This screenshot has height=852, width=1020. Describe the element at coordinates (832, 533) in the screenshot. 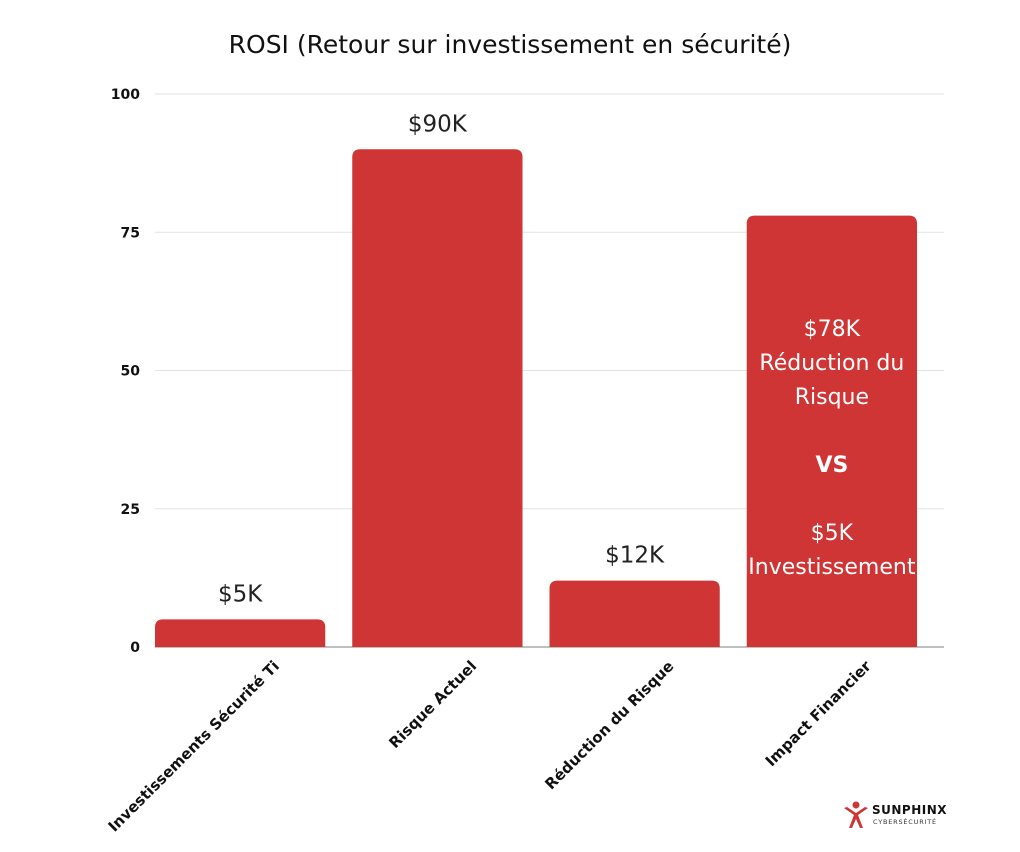

I see `bar-inside-label: $5K` at that location.